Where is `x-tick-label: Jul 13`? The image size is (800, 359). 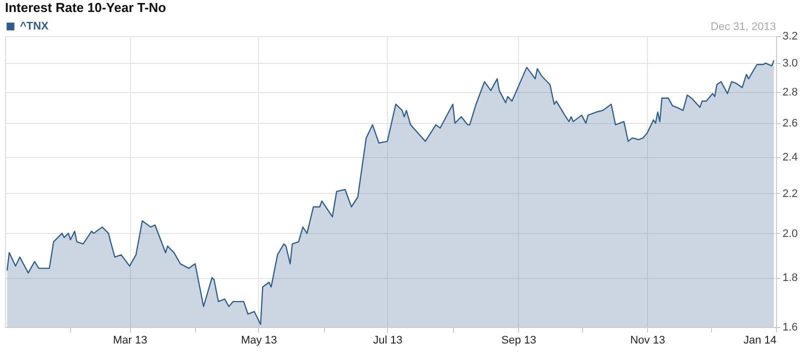 x-tick-label: Jul 13 is located at coordinates (388, 340).